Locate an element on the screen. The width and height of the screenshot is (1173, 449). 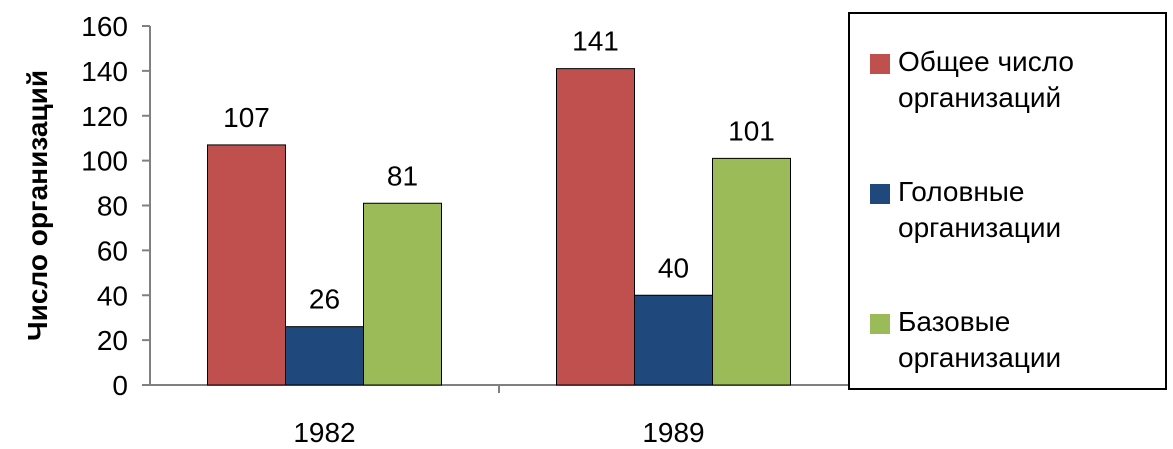
data-label: 81 is located at coordinates (402, 175).